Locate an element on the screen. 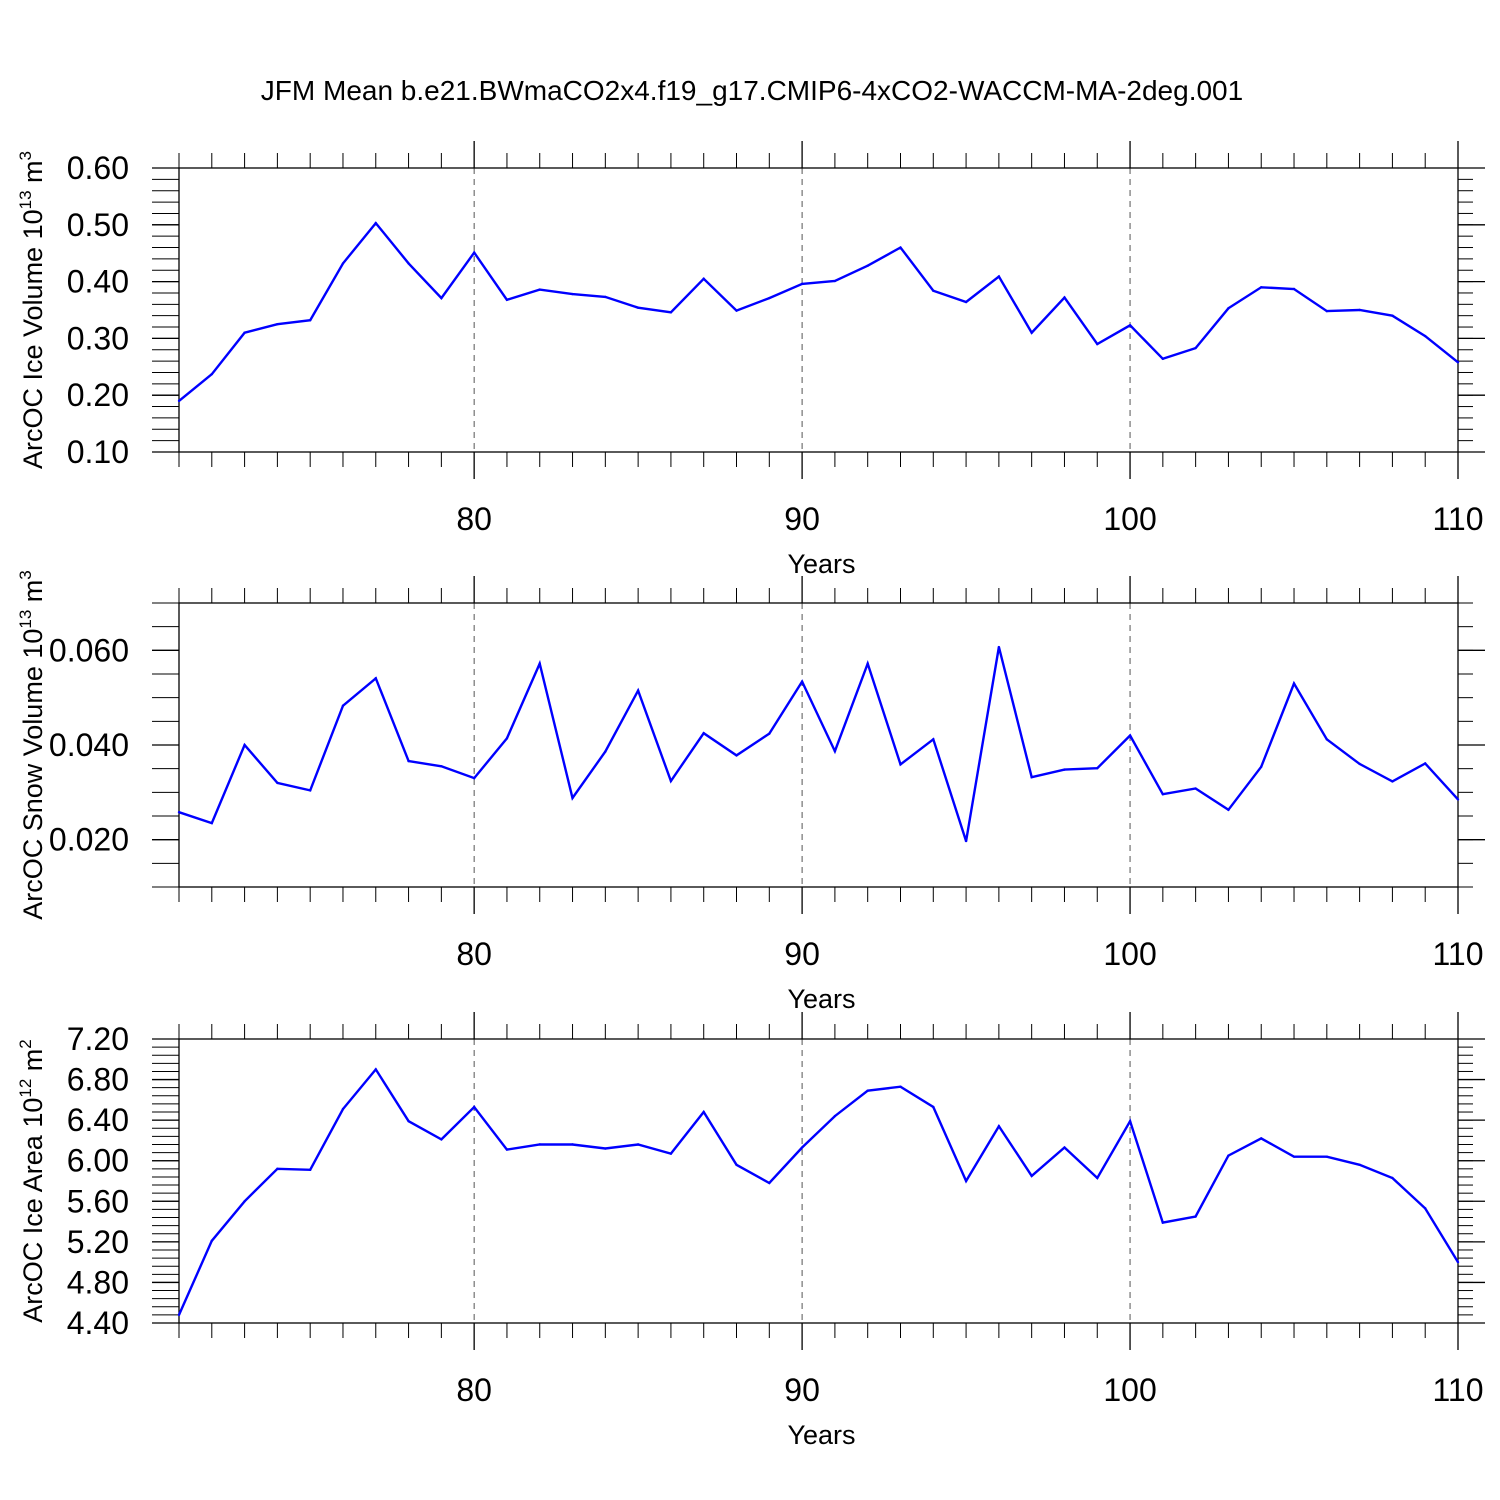  y-tick-label: 4.40 is located at coordinates (98, 1323).